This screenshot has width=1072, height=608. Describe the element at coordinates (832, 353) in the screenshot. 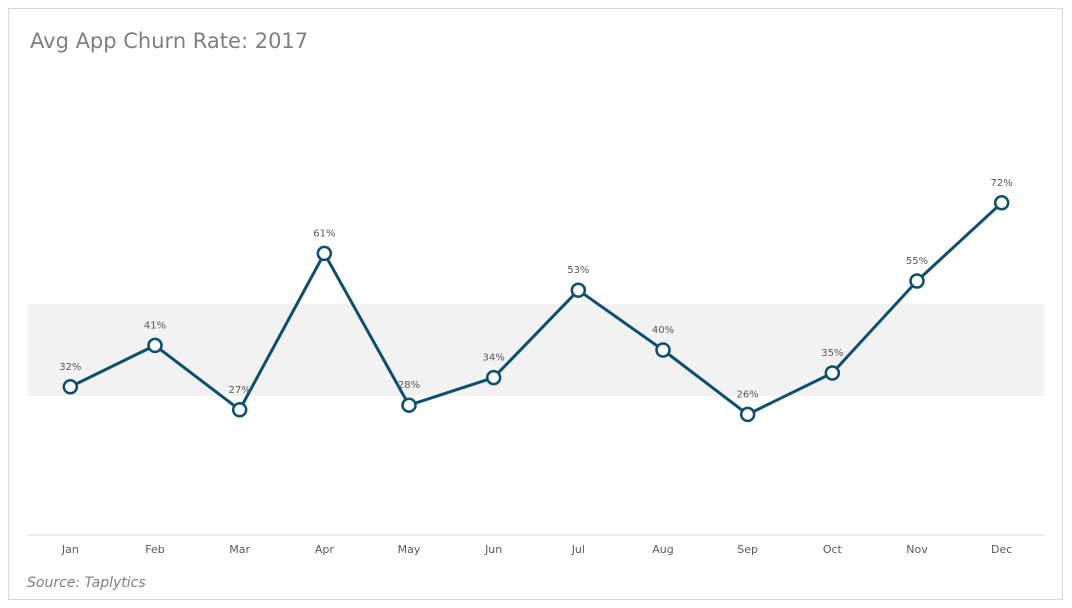

I see `value-label: 35%` at that location.